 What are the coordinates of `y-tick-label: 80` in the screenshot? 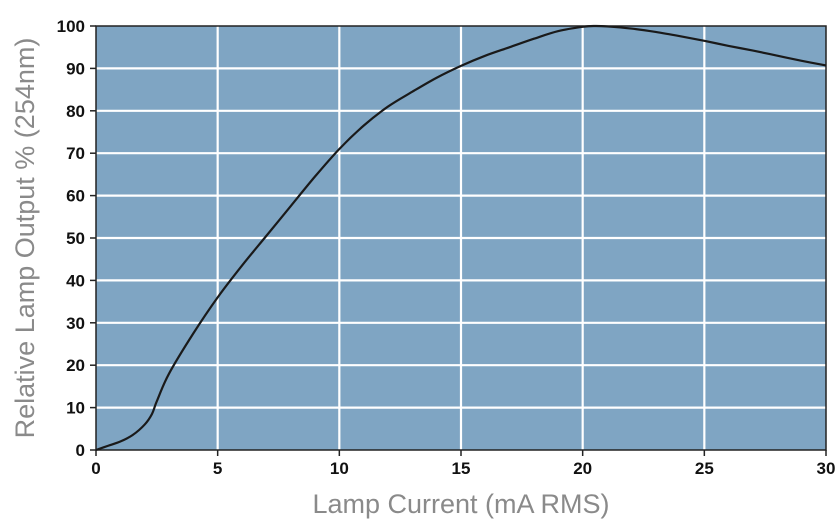 It's located at (75, 111).